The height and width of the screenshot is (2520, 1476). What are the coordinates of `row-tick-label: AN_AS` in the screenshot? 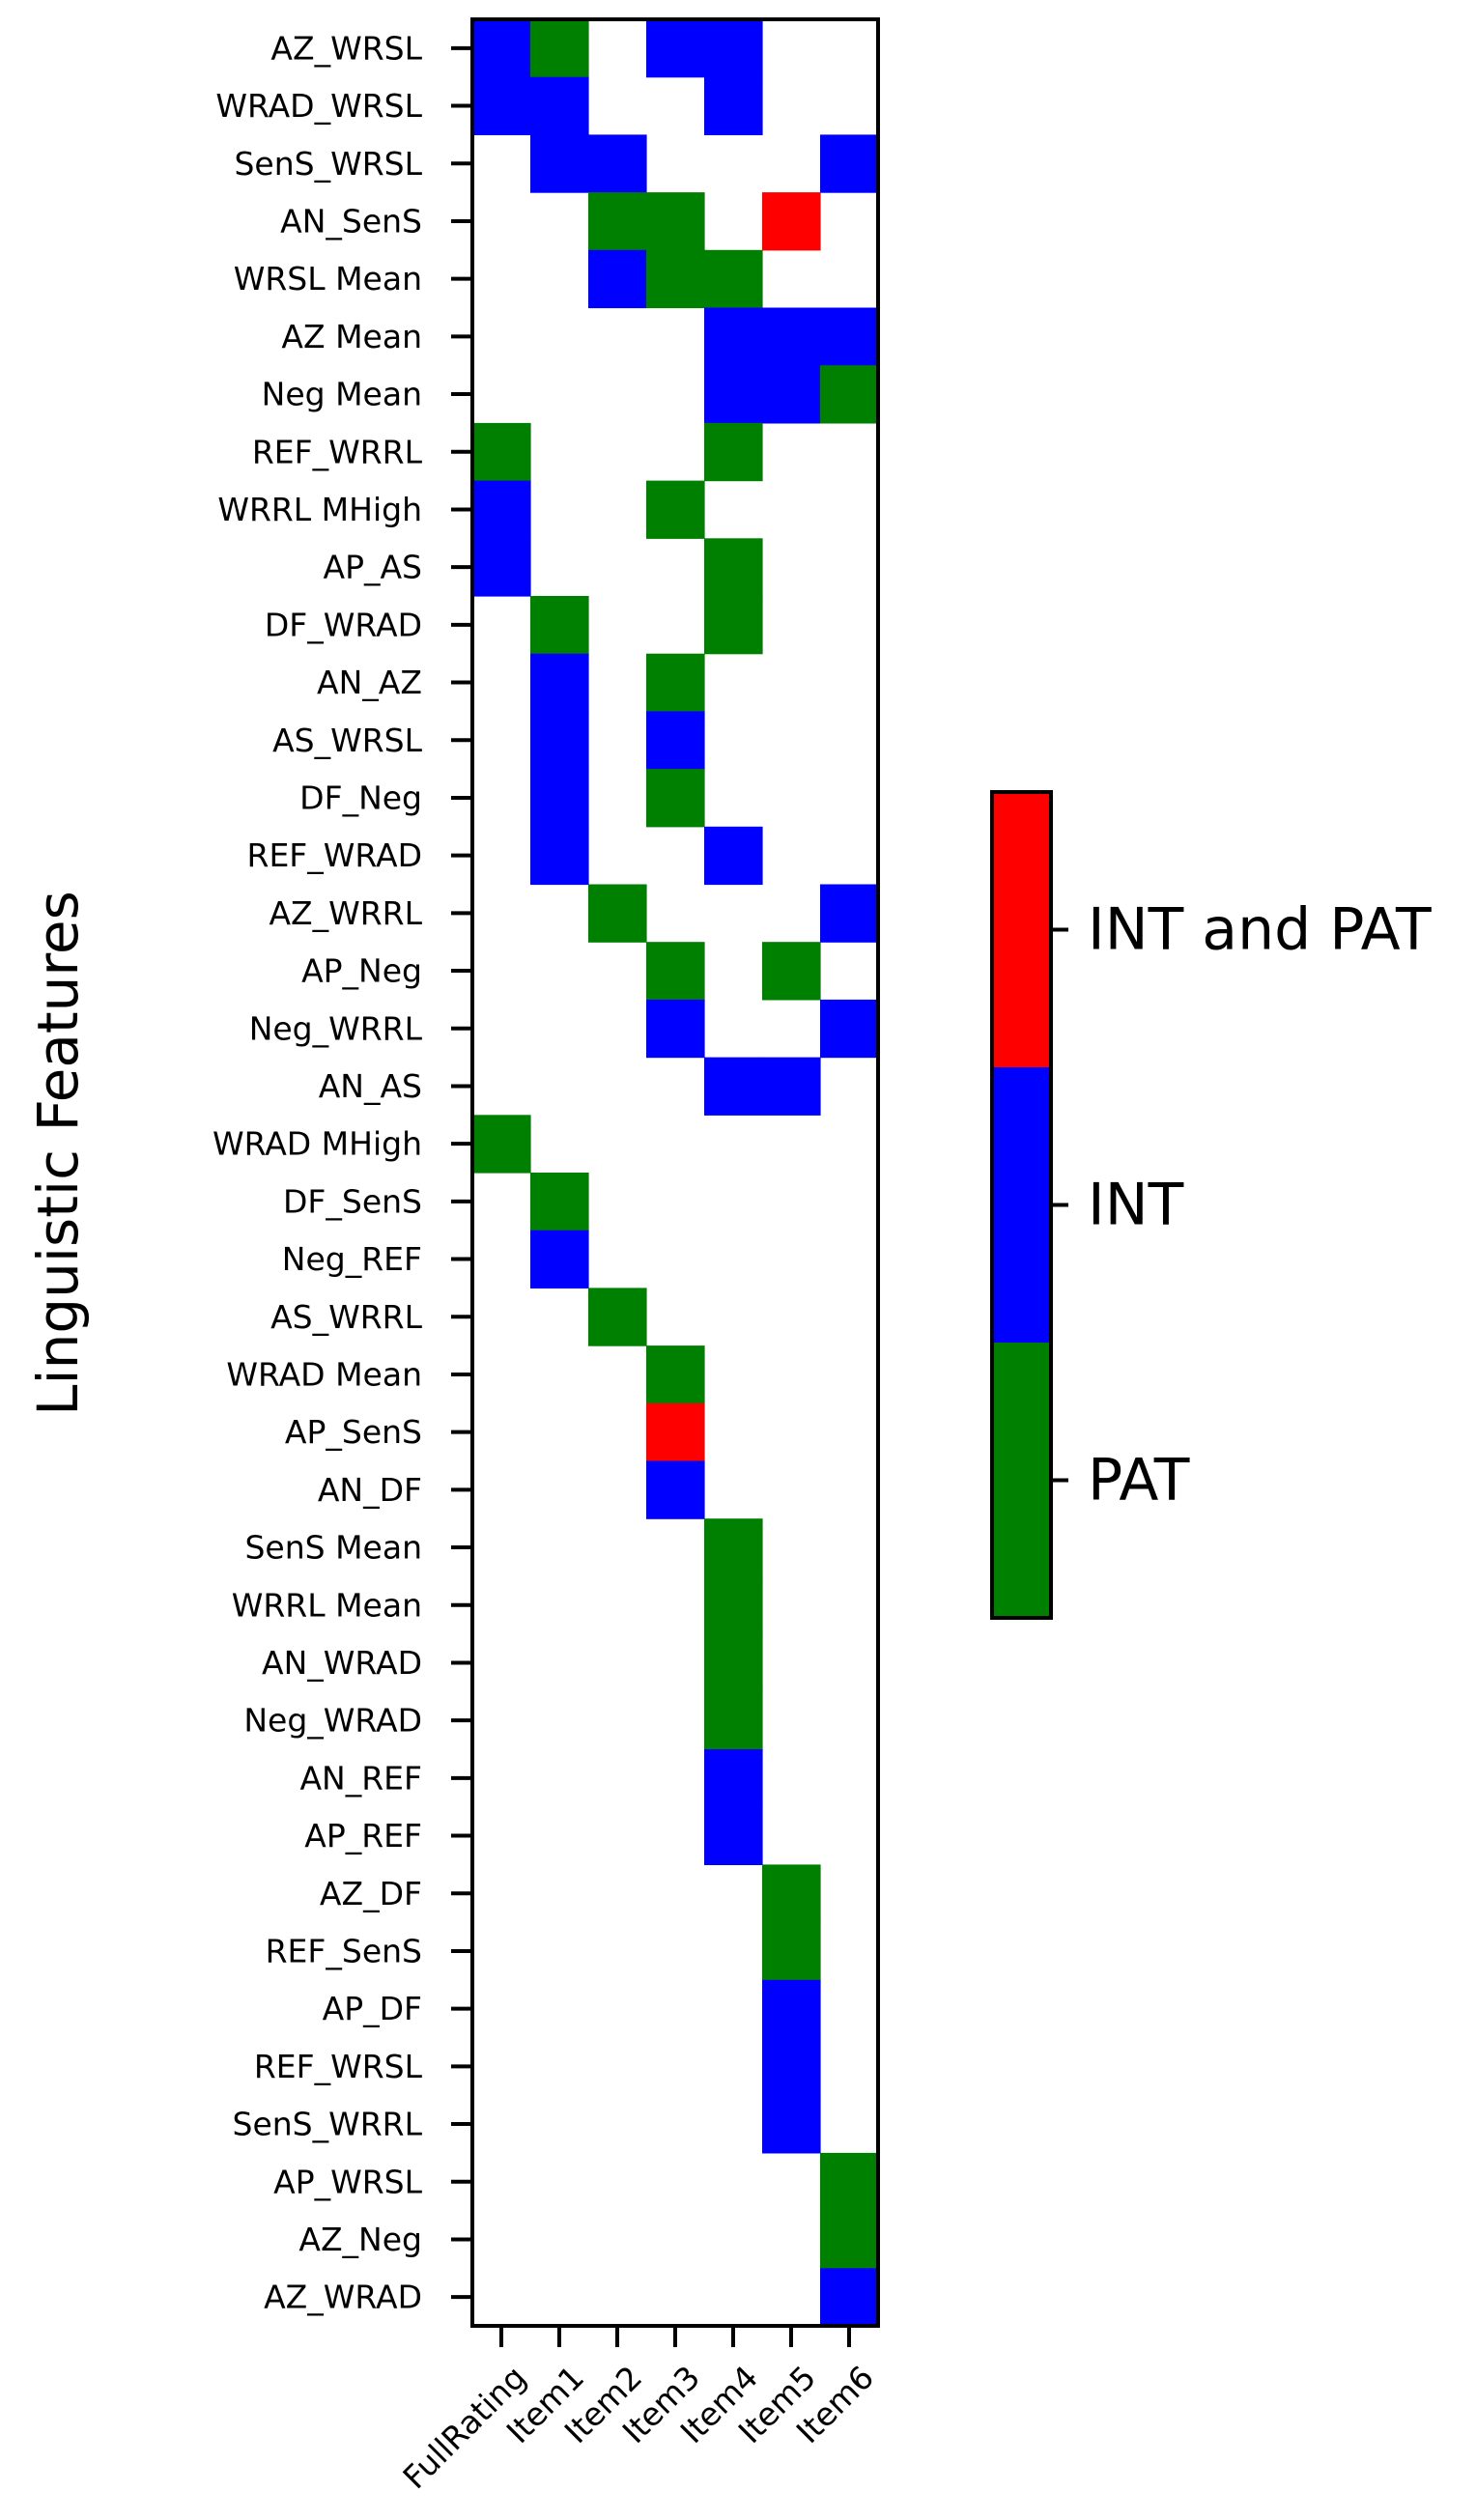 It's located at (370, 1086).